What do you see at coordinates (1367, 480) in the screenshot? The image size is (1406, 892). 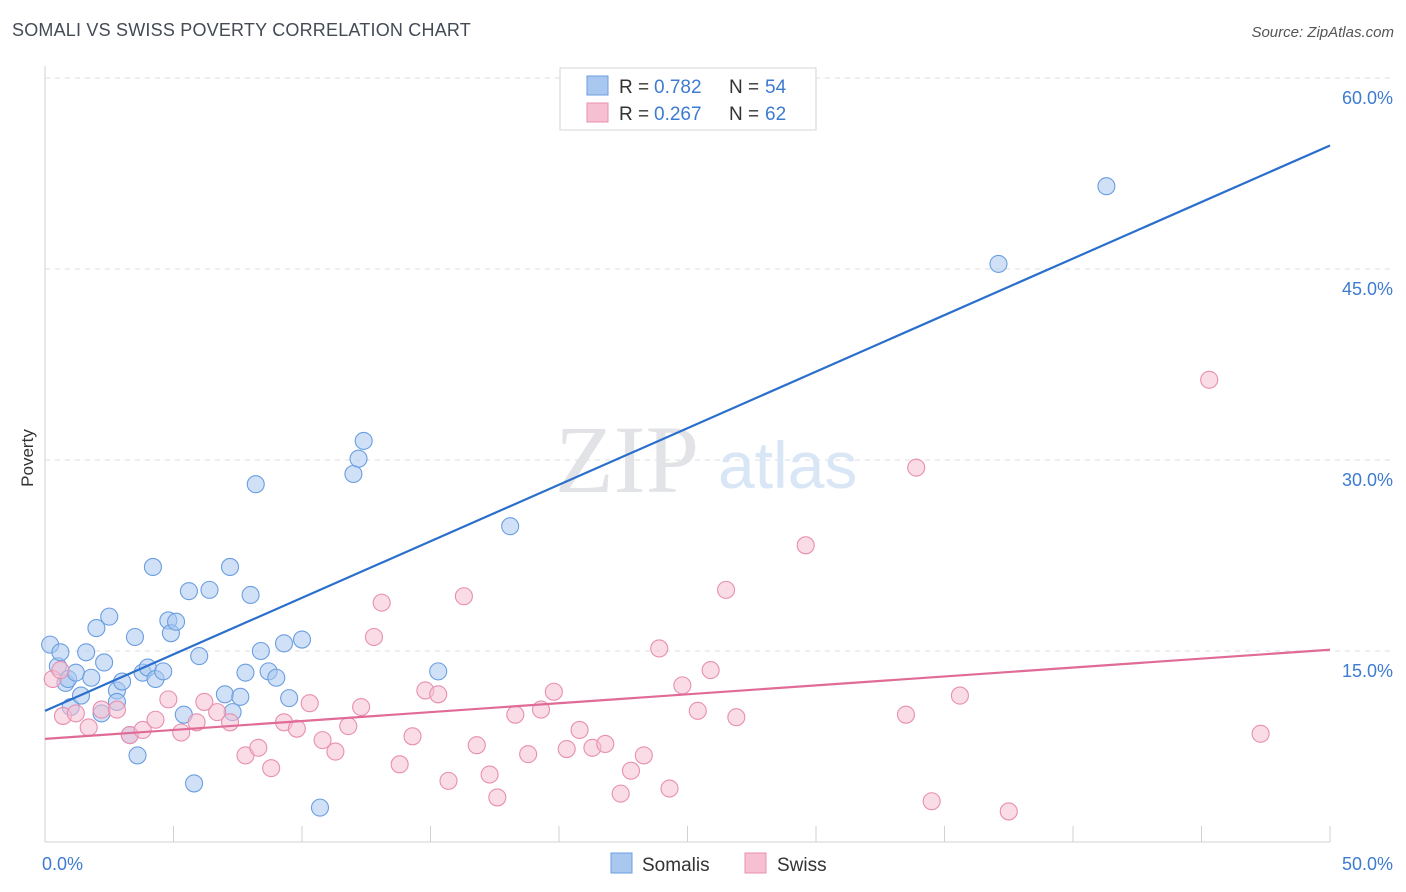 I see `y-tick-label-1: 30.0%` at bounding box center [1367, 480].